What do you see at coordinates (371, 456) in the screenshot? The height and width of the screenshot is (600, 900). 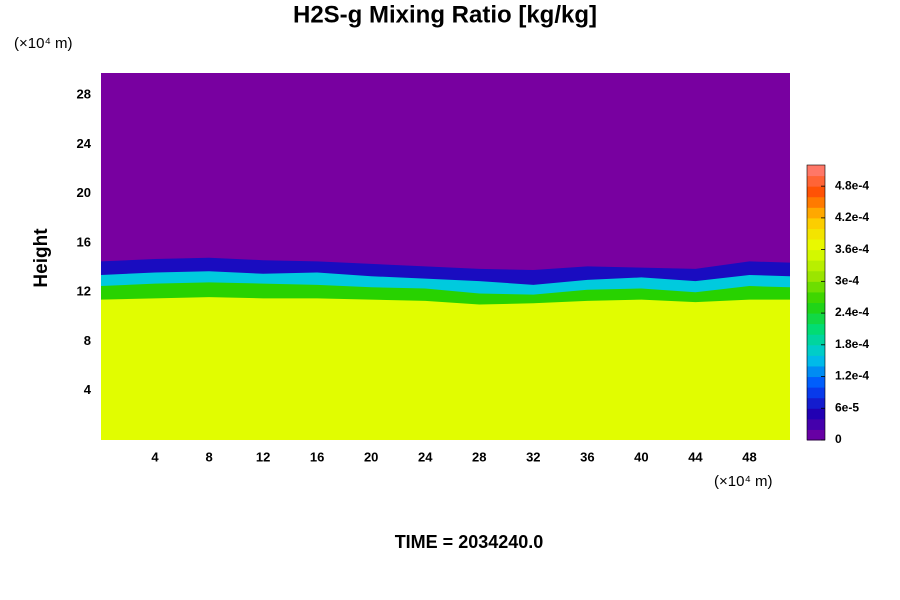 I see `x-tick-label: 20` at bounding box center [371, 456].